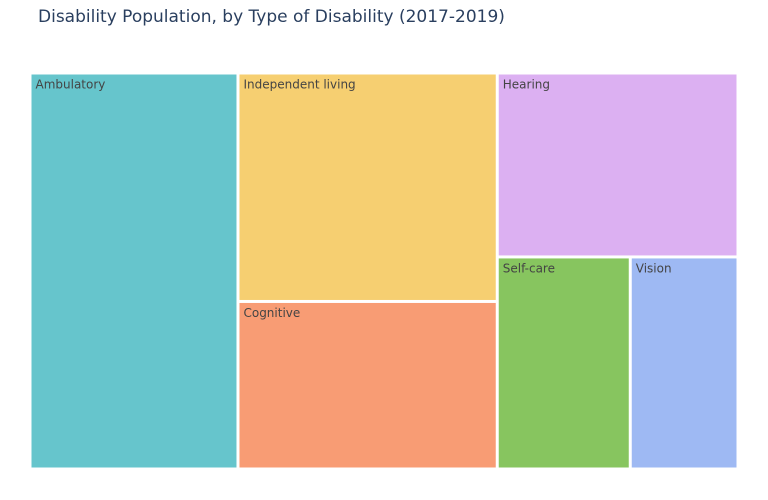 The width and height of the screenshot is (768, 500). Describe the element at coordinates (529, 268) in the screenshot. I see `treemap-label-self-care: Self-care` at that location.